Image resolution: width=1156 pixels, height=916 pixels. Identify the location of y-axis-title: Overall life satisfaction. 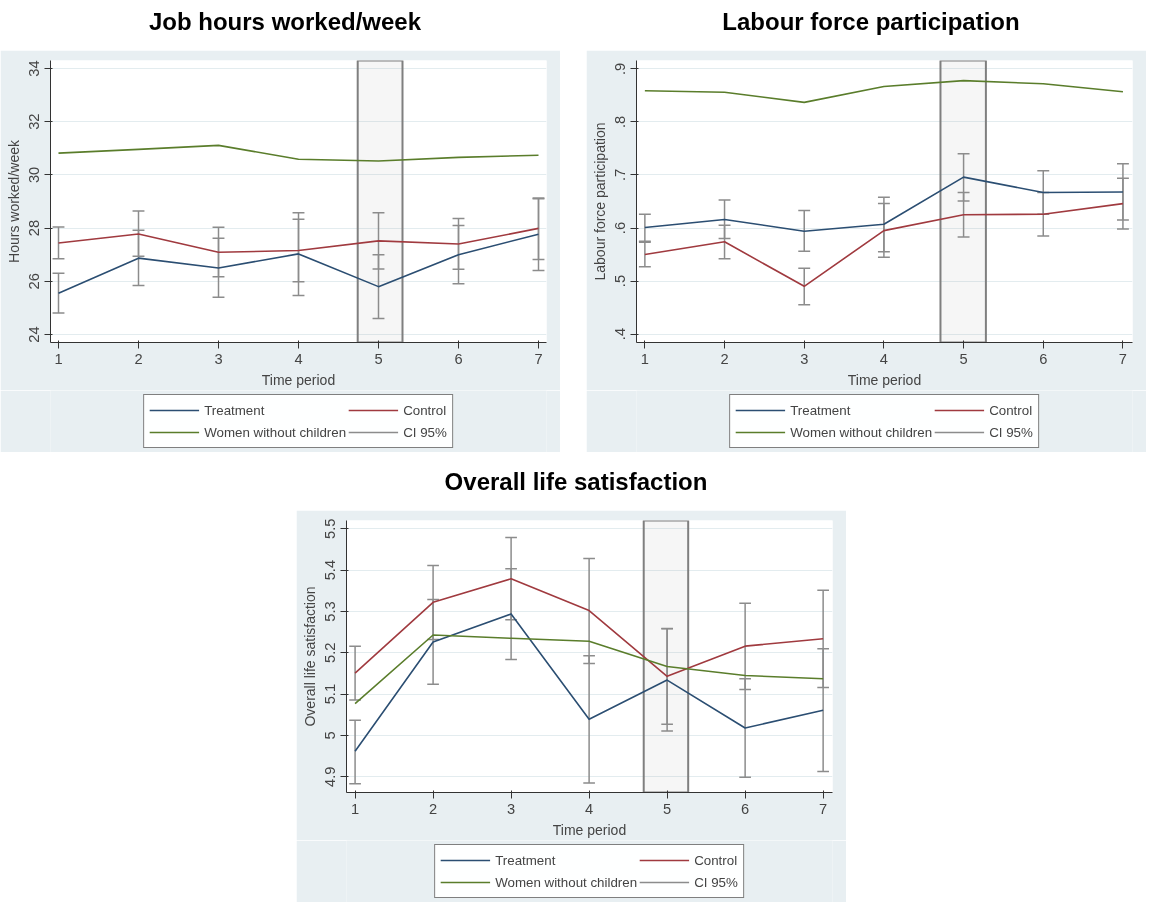
(309, 656).